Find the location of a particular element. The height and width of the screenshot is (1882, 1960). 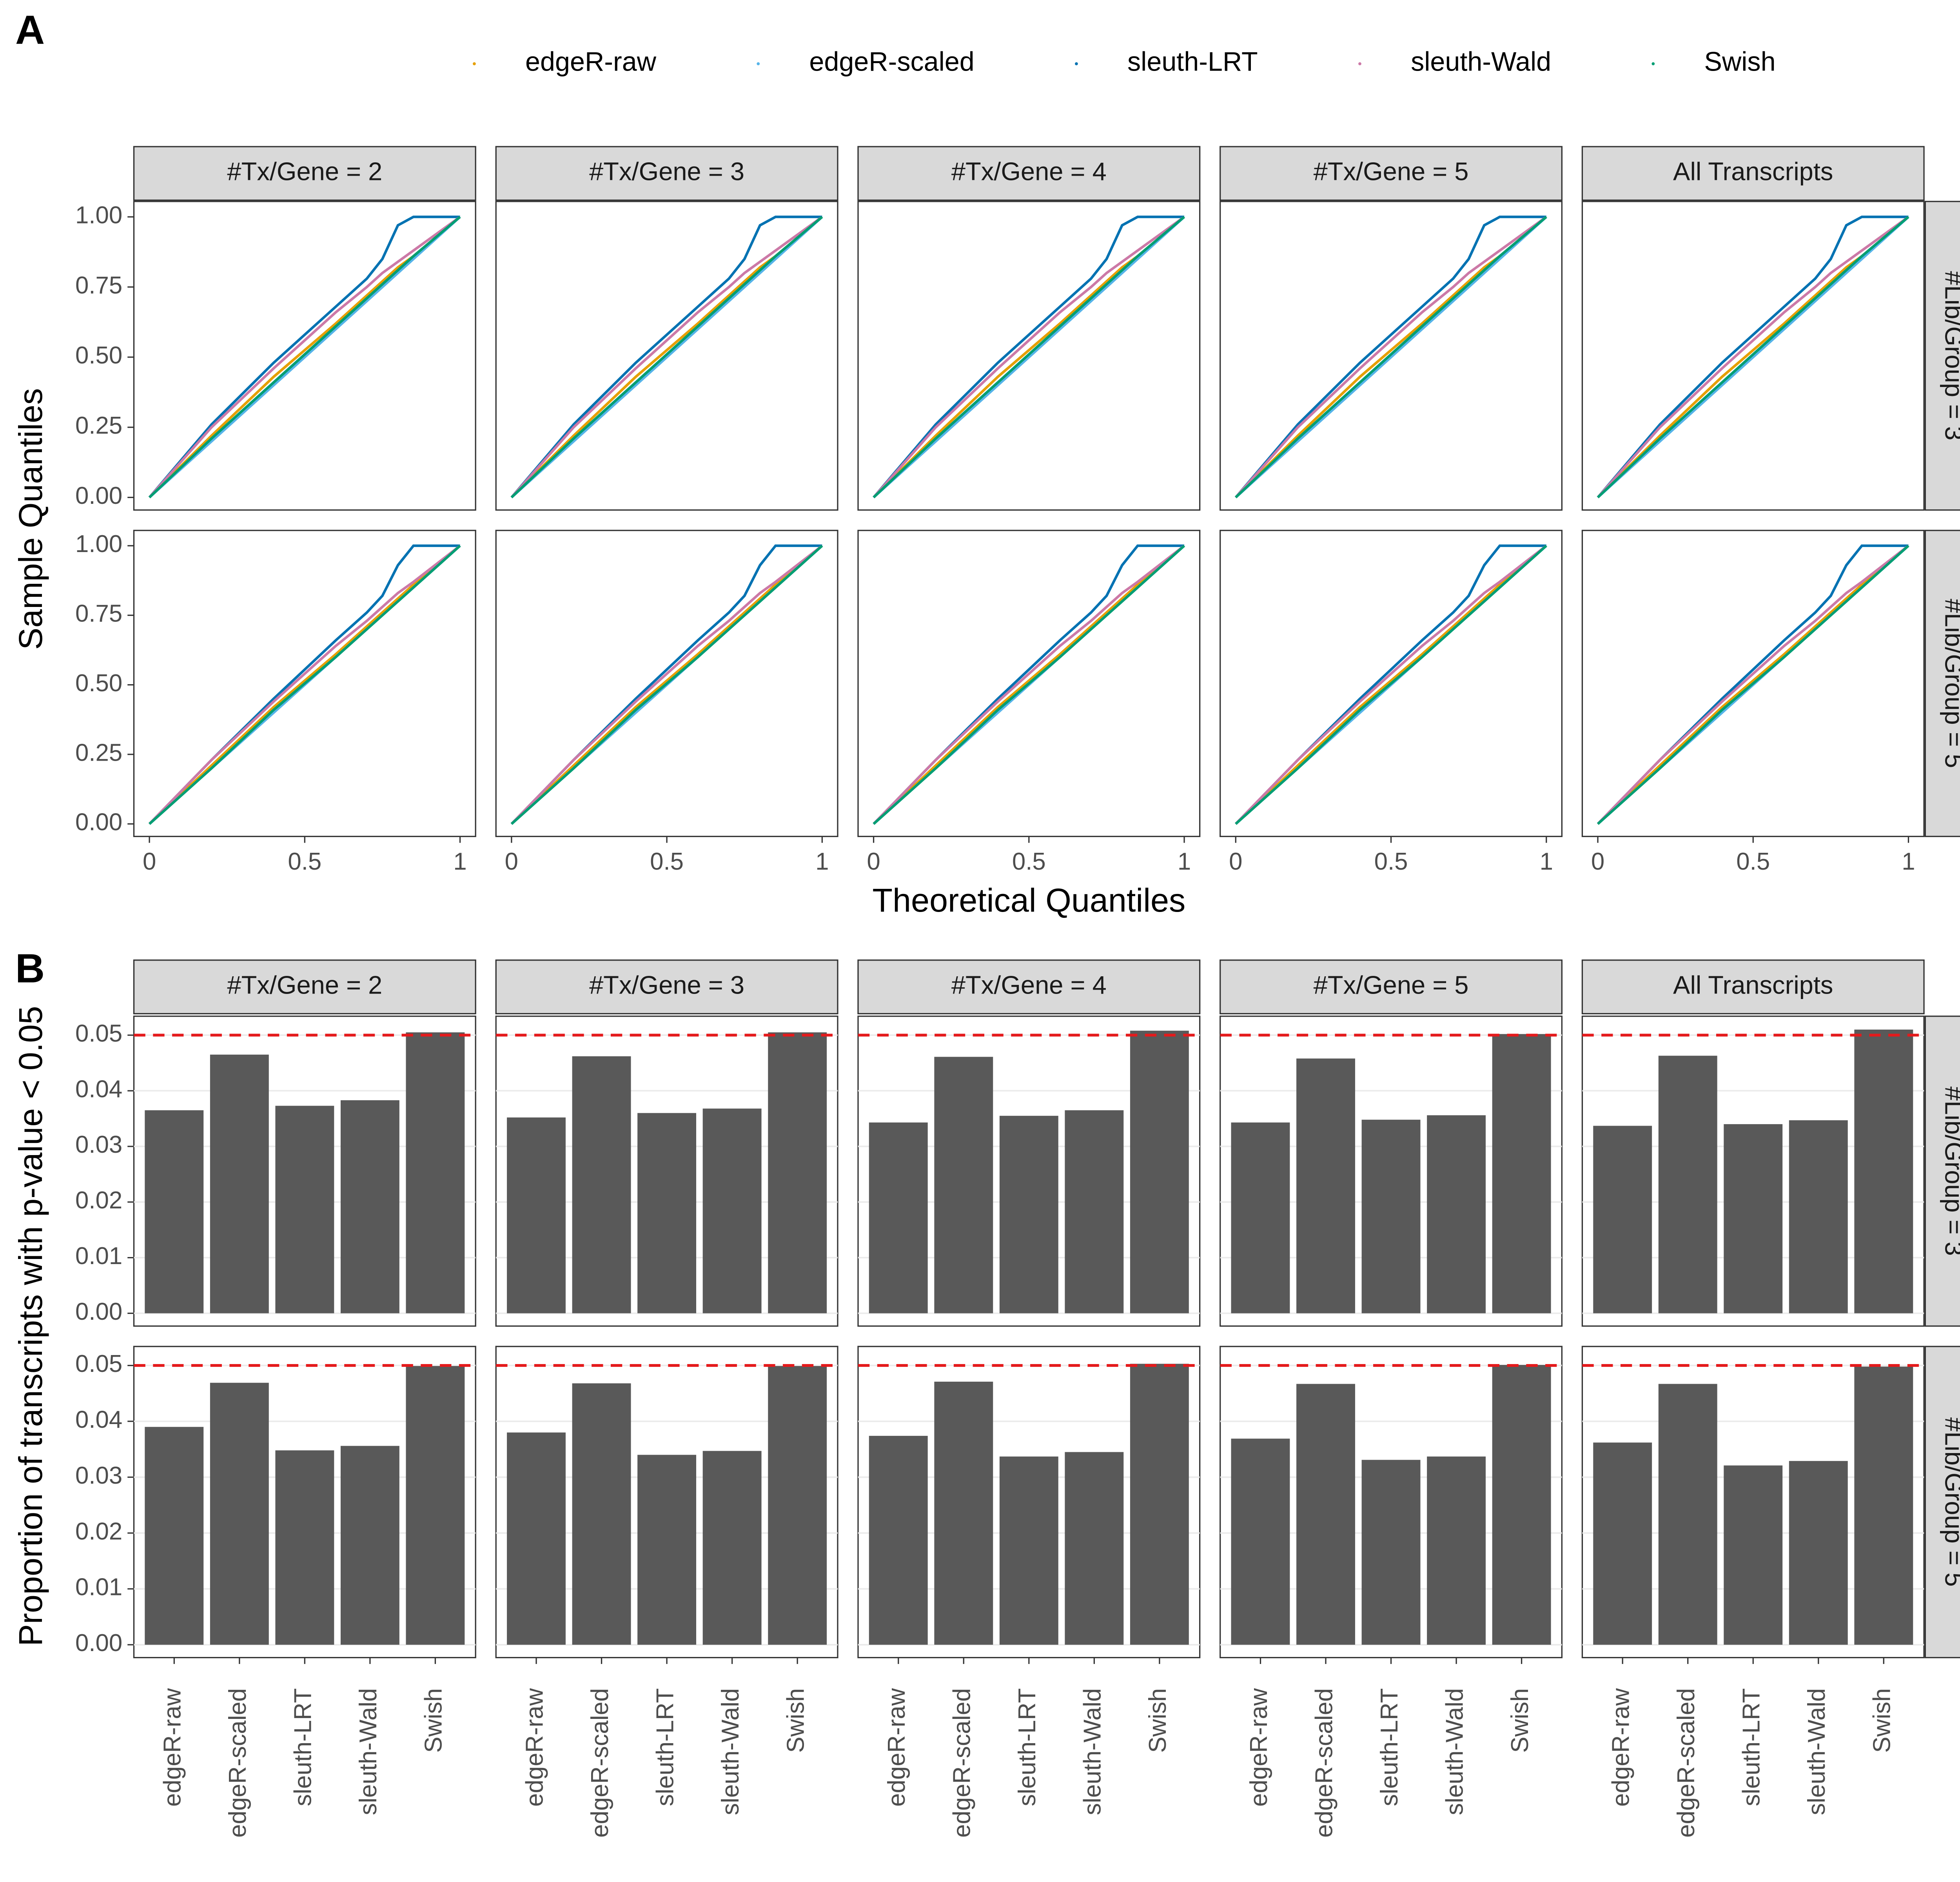

legend-label: edgeR-scaled is located at coordinates (891, 62).